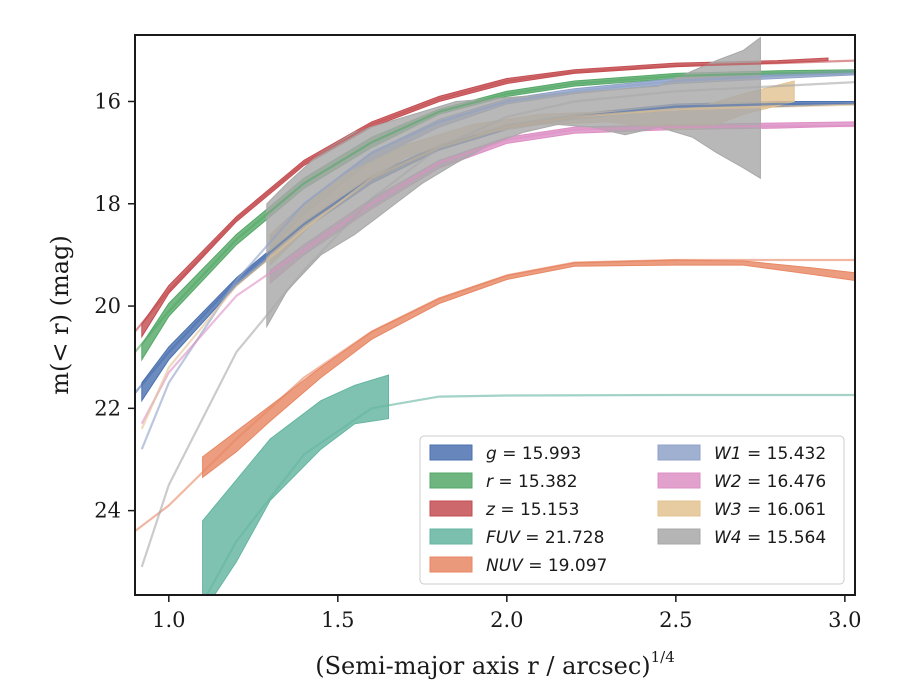 Image resolution: width=900 pixels, height=700 pixels. Describe the element at coordinates (495, 664) in the screenshot. I see `x-axis-title: (Semi-major axis r / arcsec)1/4` at that location.